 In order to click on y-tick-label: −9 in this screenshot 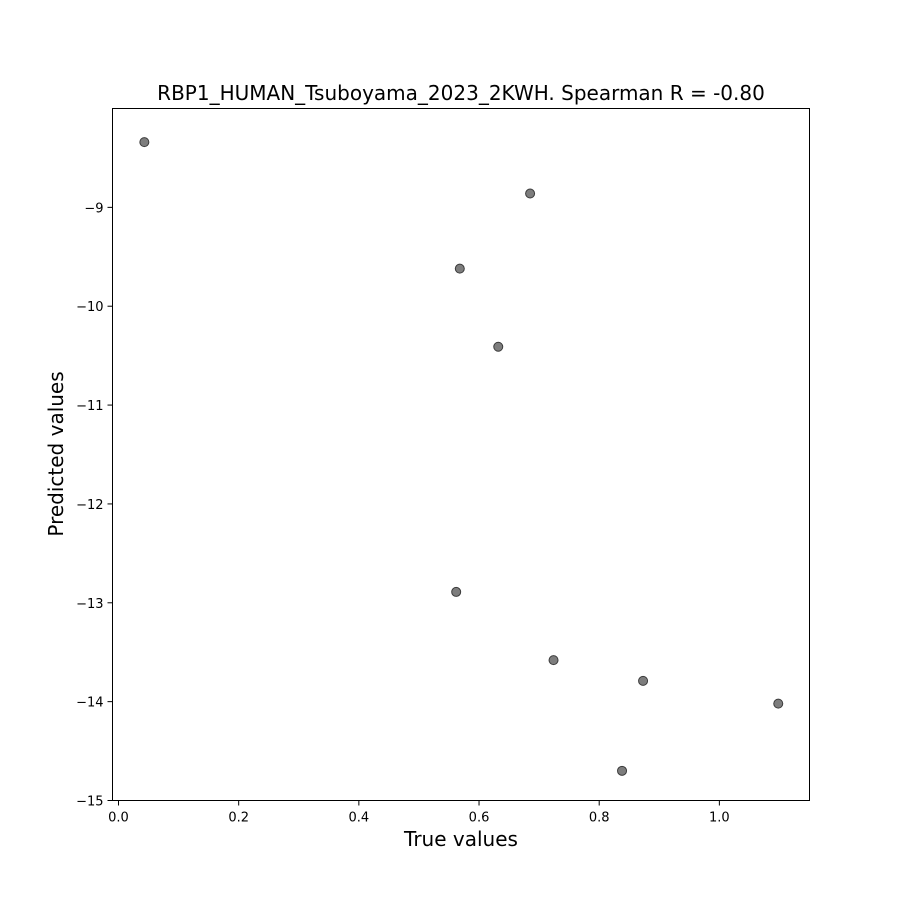, I will do `click(93, 208)`.